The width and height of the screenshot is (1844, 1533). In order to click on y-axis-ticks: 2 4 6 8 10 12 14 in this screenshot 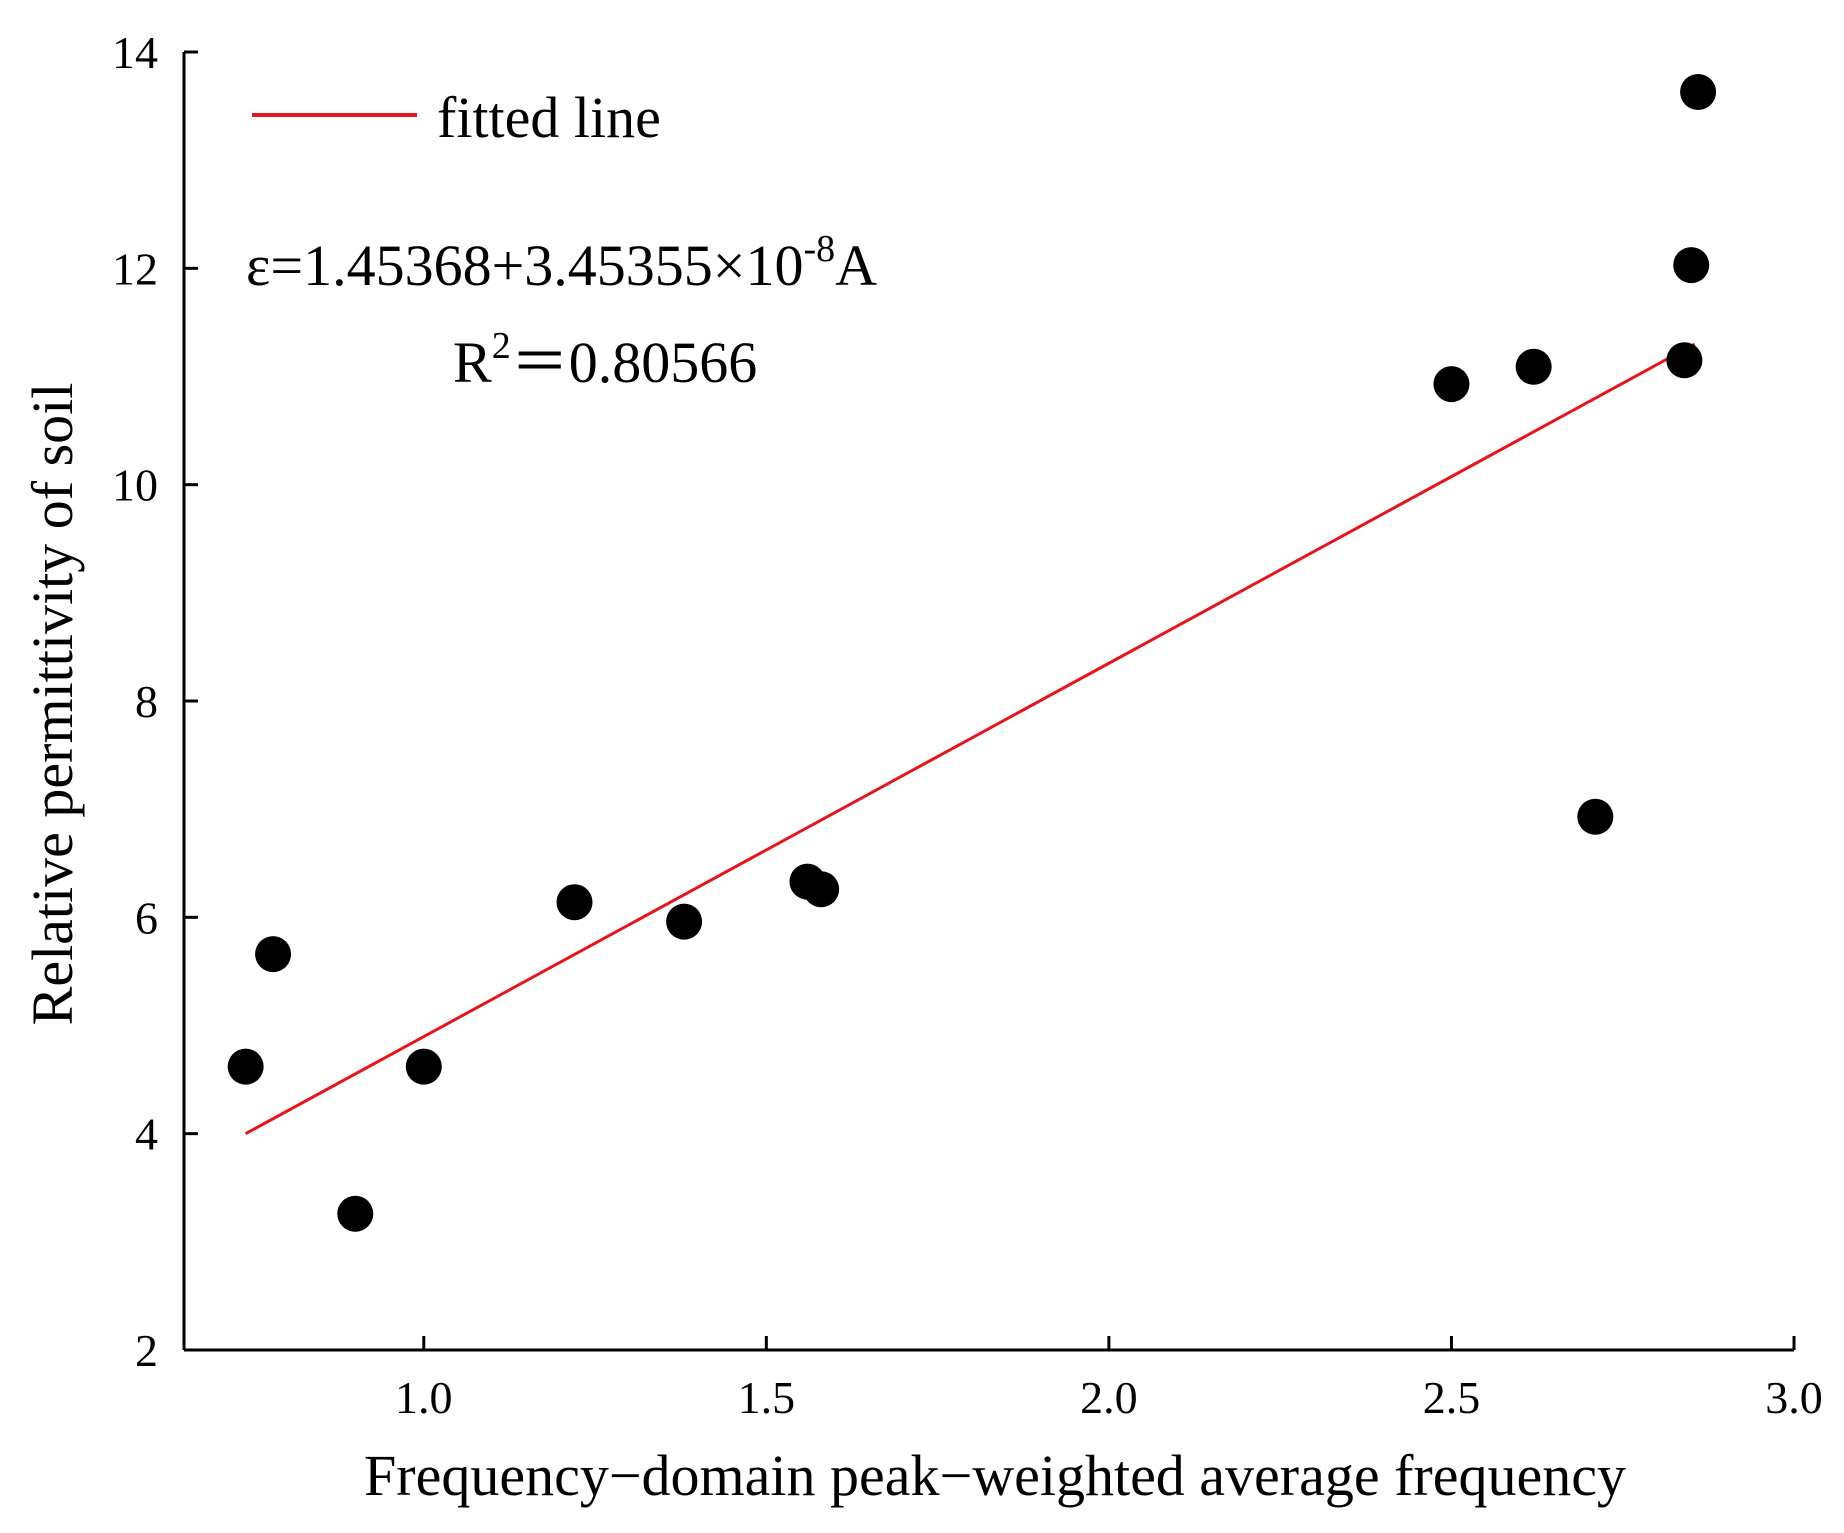, I will do `click(155, 701)`.